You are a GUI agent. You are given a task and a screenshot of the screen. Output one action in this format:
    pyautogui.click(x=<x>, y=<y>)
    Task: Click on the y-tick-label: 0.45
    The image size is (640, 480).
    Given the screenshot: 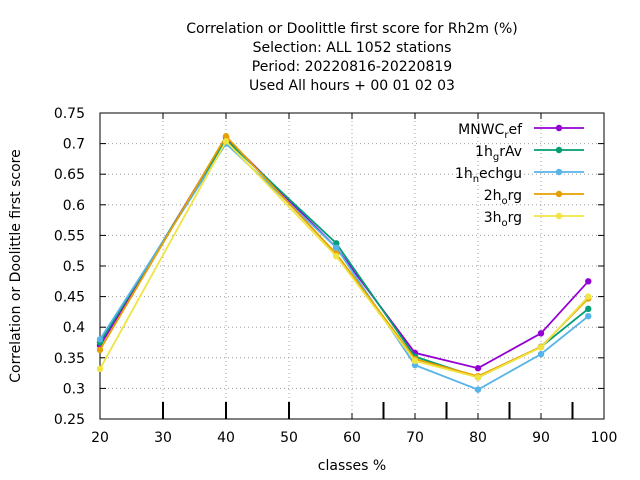 What is the action you would take?
    pyautogui.click(x=69, y=298)
    